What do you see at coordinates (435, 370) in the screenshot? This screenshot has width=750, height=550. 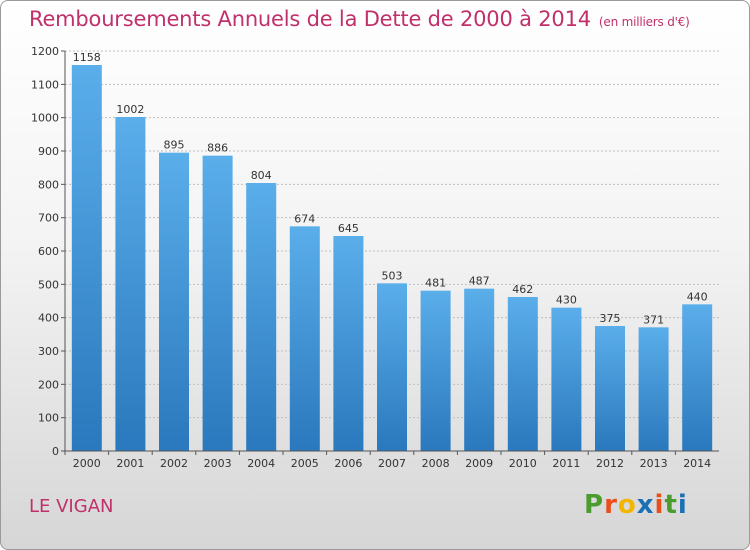 I see `bar-2008` at bounding box center [435, 370].